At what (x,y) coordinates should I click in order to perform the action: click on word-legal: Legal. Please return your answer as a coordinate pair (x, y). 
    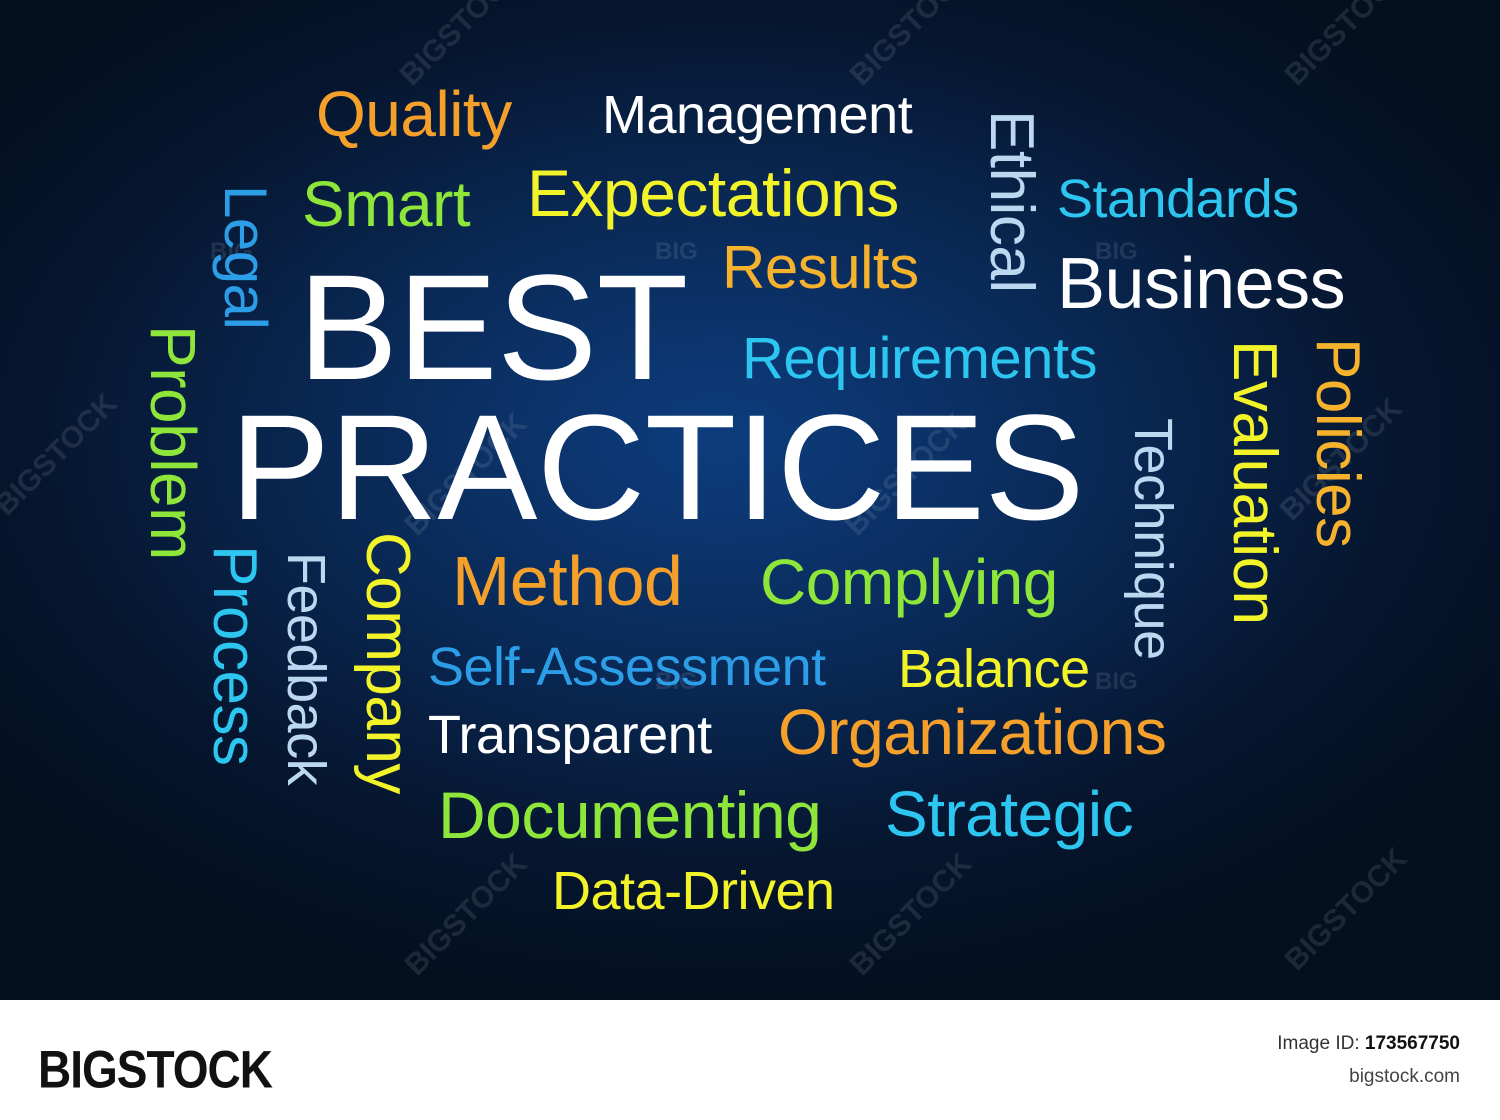
    Looking at the image, I should click on (245, 257).